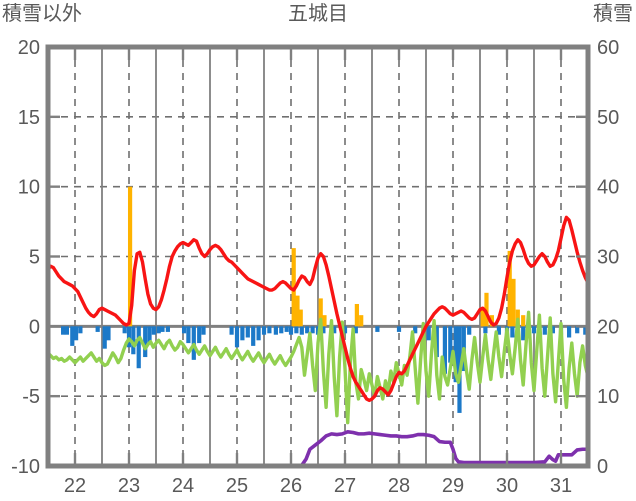  What do you see at coordinates (453, 486) in the screenshot?
I see `x-axis-tick-label: 29` at bounding box center [453, 486].